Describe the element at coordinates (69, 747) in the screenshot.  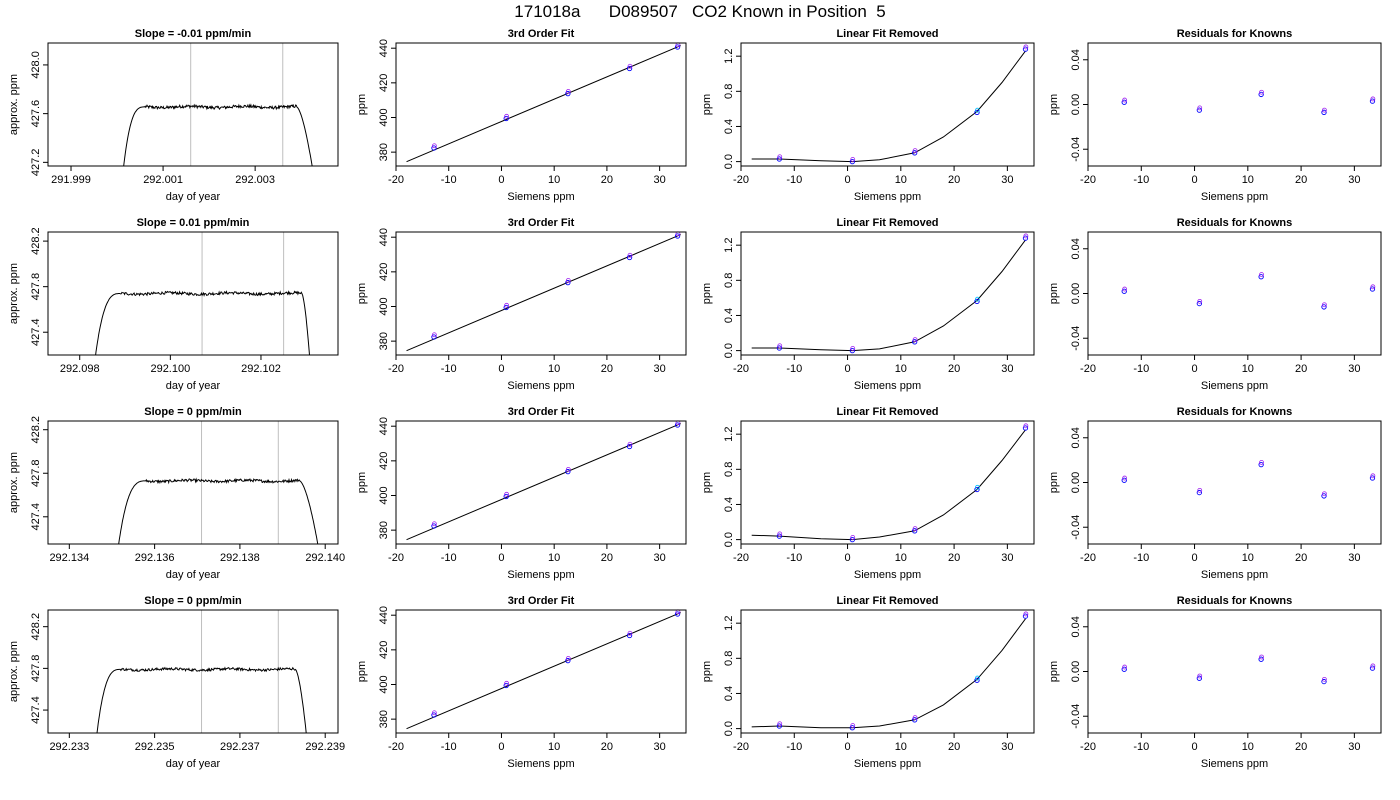
I see `x-tick-label: 292.233` at that location.